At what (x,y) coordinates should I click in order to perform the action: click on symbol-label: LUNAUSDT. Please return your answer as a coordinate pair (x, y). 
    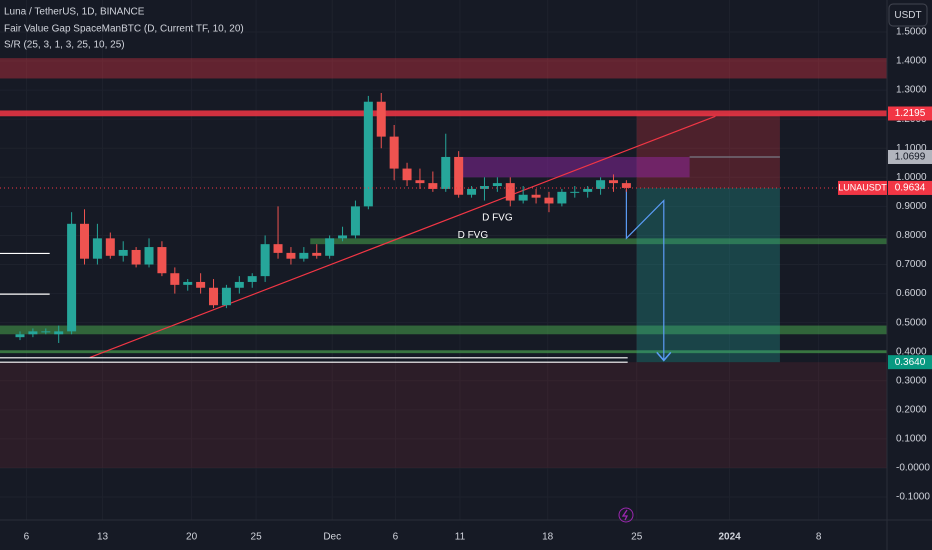
    Looking at the image, I should click on (862, 187).